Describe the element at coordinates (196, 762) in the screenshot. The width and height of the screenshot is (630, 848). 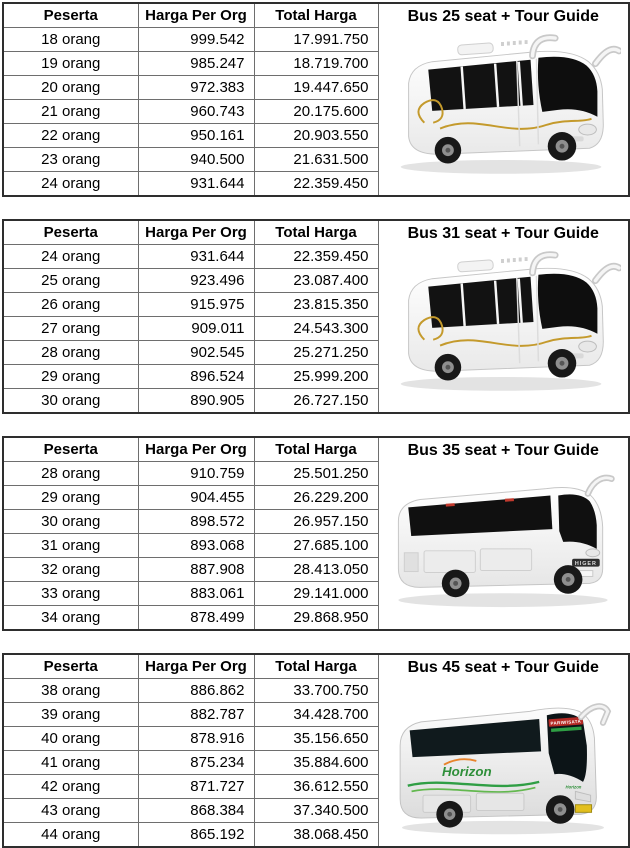
I see `cell-harga: 875.234` at that location.